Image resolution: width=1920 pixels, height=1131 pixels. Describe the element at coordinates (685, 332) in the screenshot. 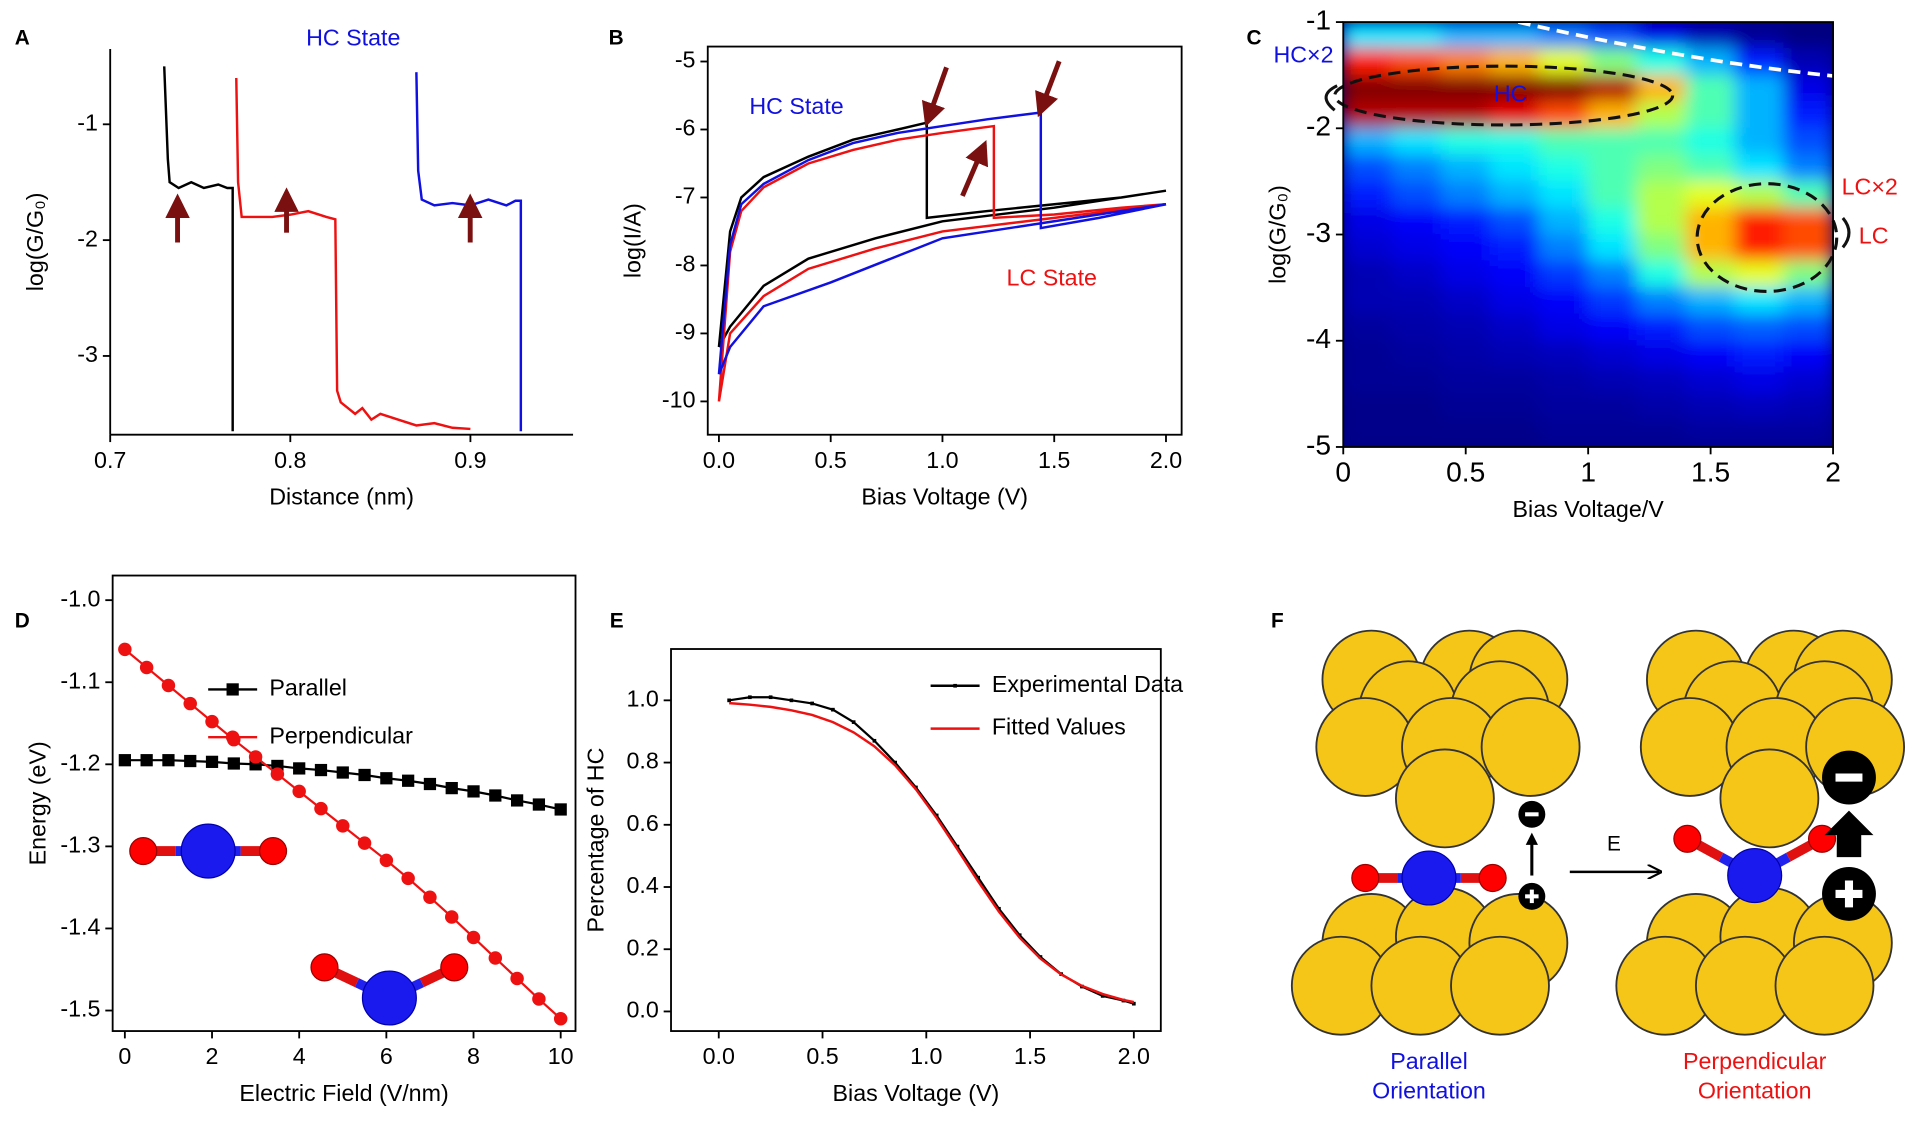

I see `y-tick-label: -9` at that location.